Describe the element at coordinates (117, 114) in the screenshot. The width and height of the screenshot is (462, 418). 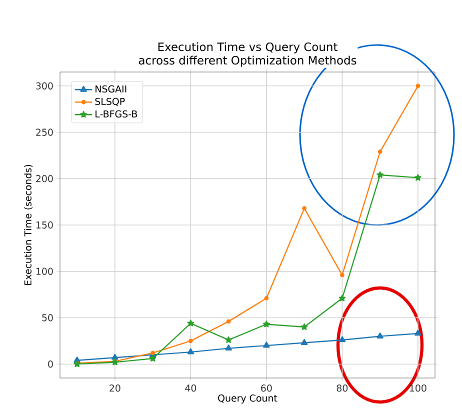
I see `legend-label: L-BFGS-B` at that location.